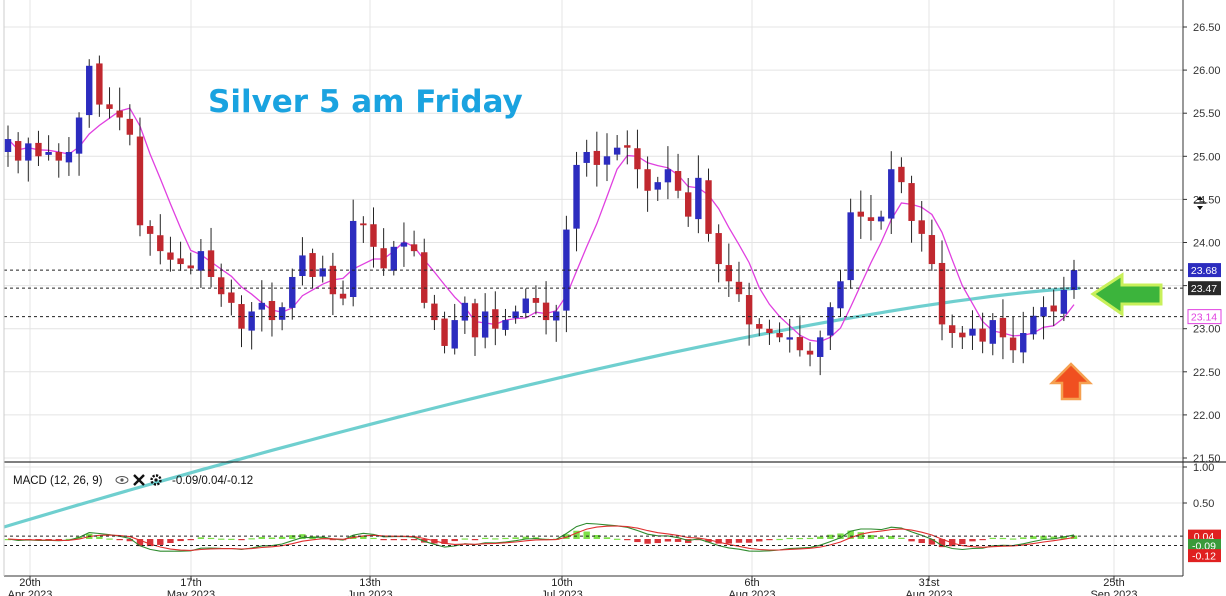 This screenshot has width=1226, height=596. Describe the element at coordinates (1204, 556) in the screenshot. I see `macd-tag-box` at that location.